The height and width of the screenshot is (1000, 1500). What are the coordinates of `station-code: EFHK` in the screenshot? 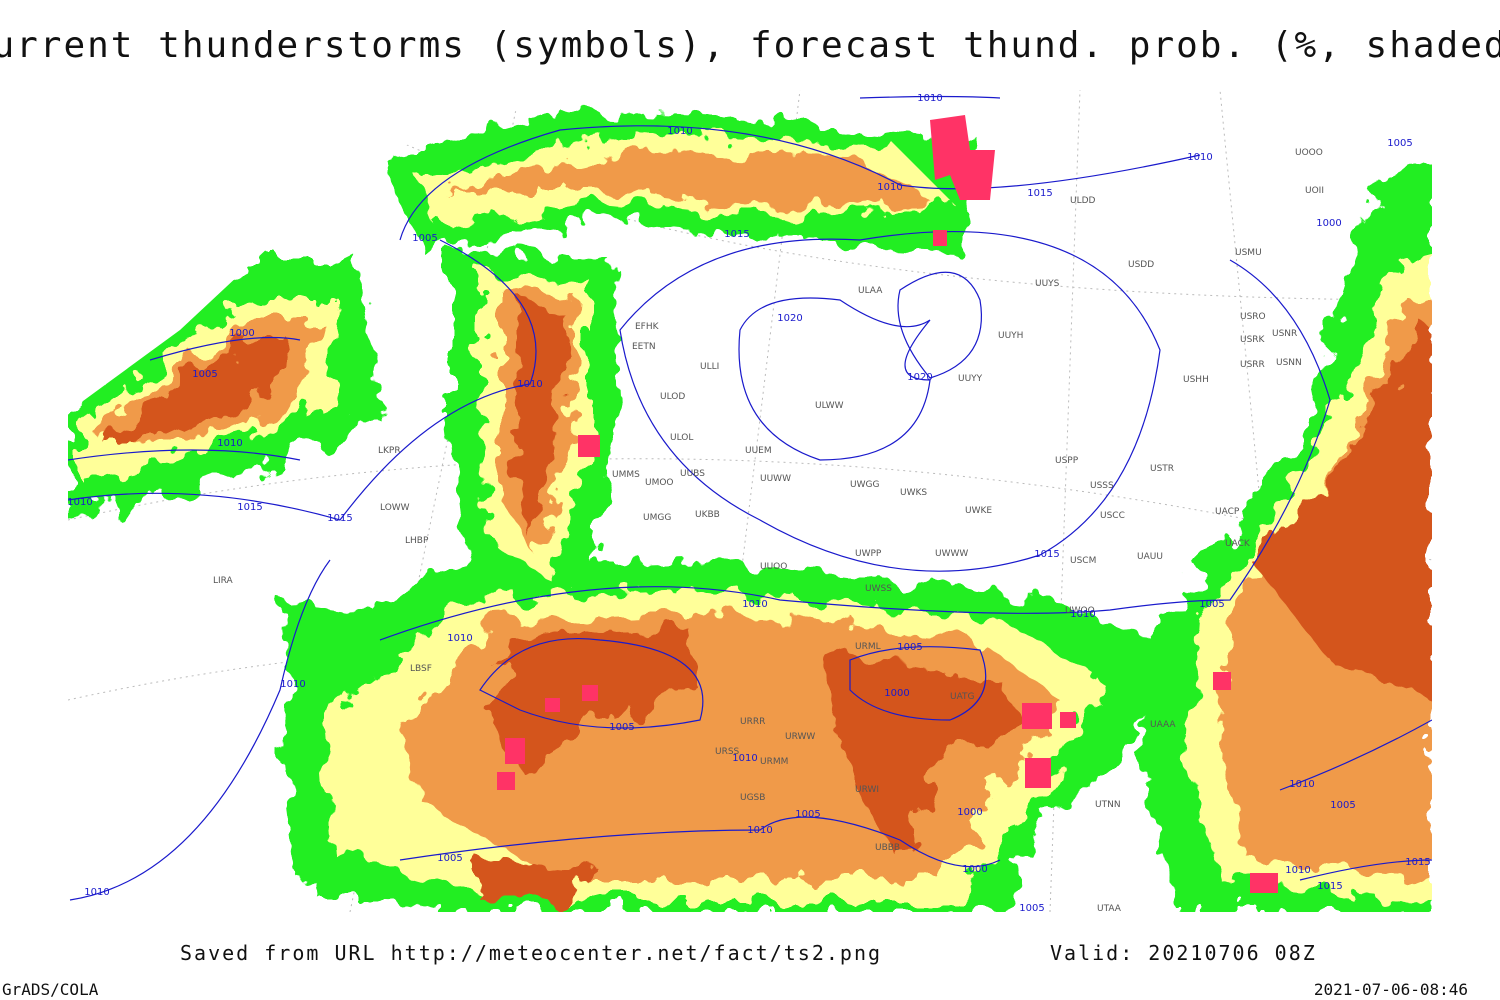 It's located at (647, 327).